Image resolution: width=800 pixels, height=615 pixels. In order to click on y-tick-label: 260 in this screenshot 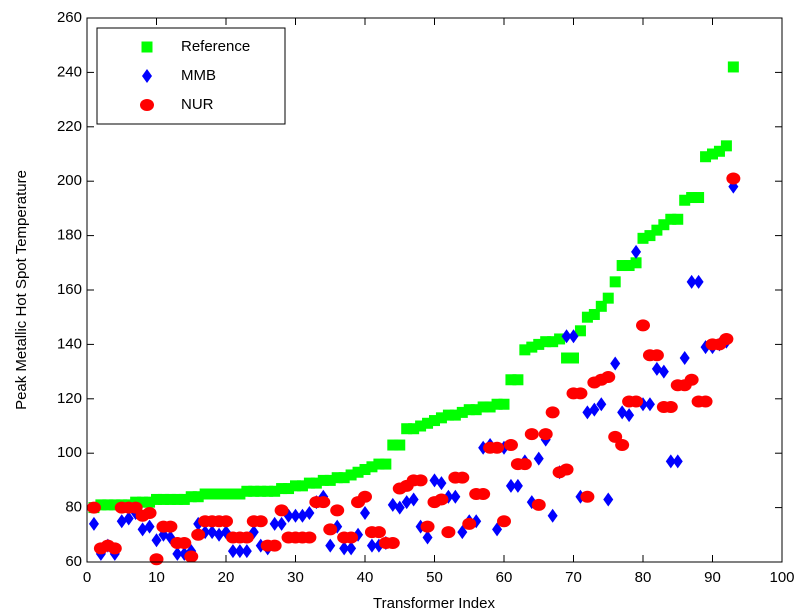, I will do `click(69, 17)`.